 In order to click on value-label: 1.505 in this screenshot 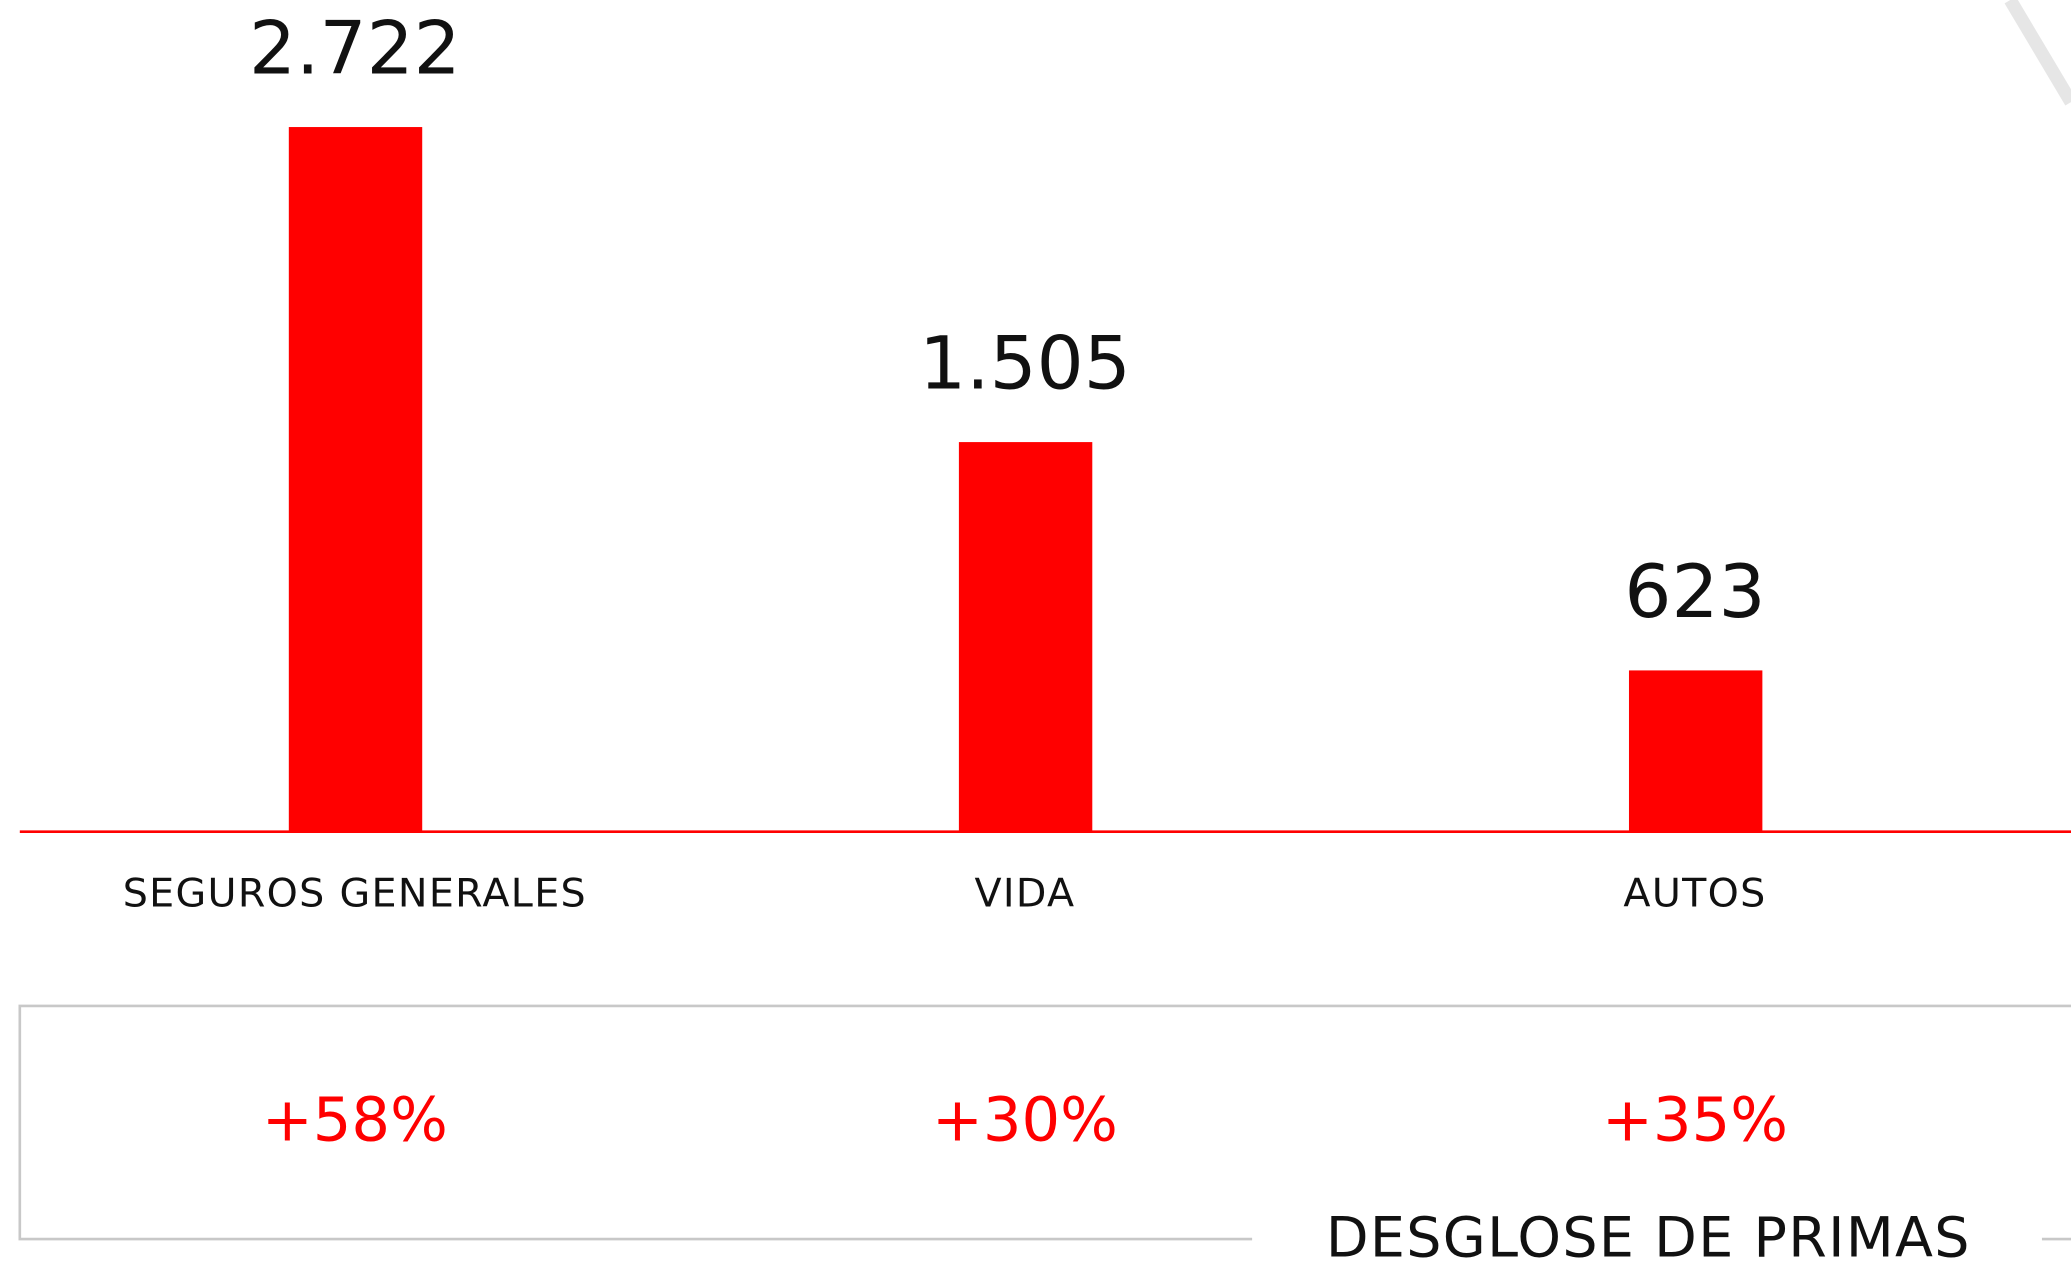, I will do `click(1025, 364)`.